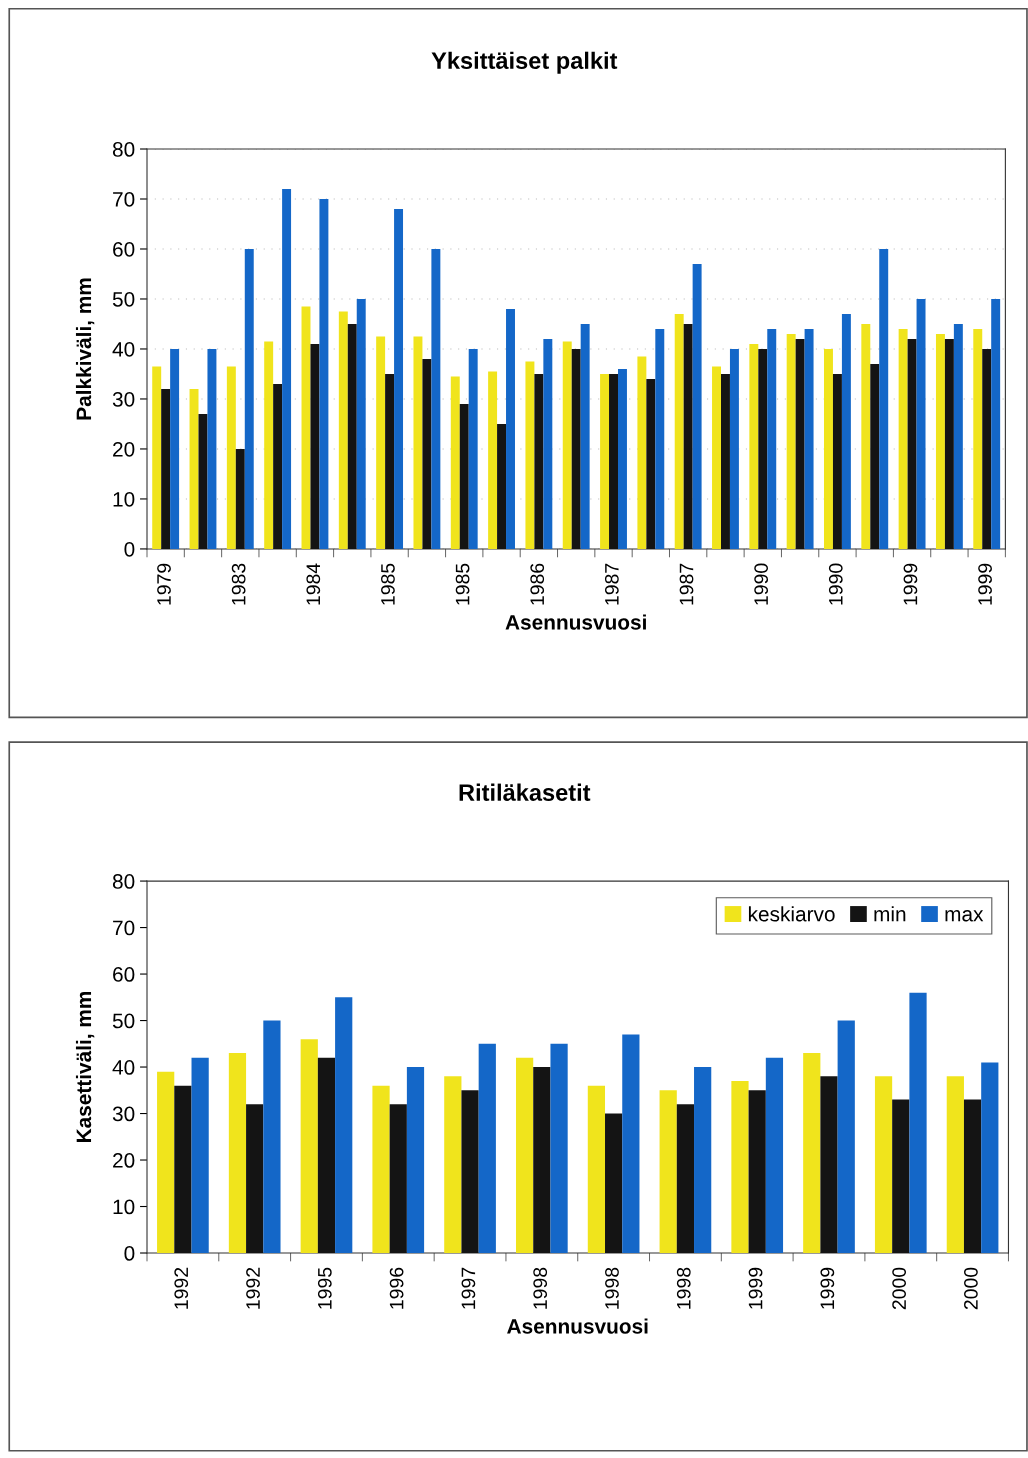 This screenshot has width=1028, height=1458. What do you see at coordinates (683, 1288) in the screenshot?
I see `x-tick-label: 1998` at bounding box center [683, 1288].